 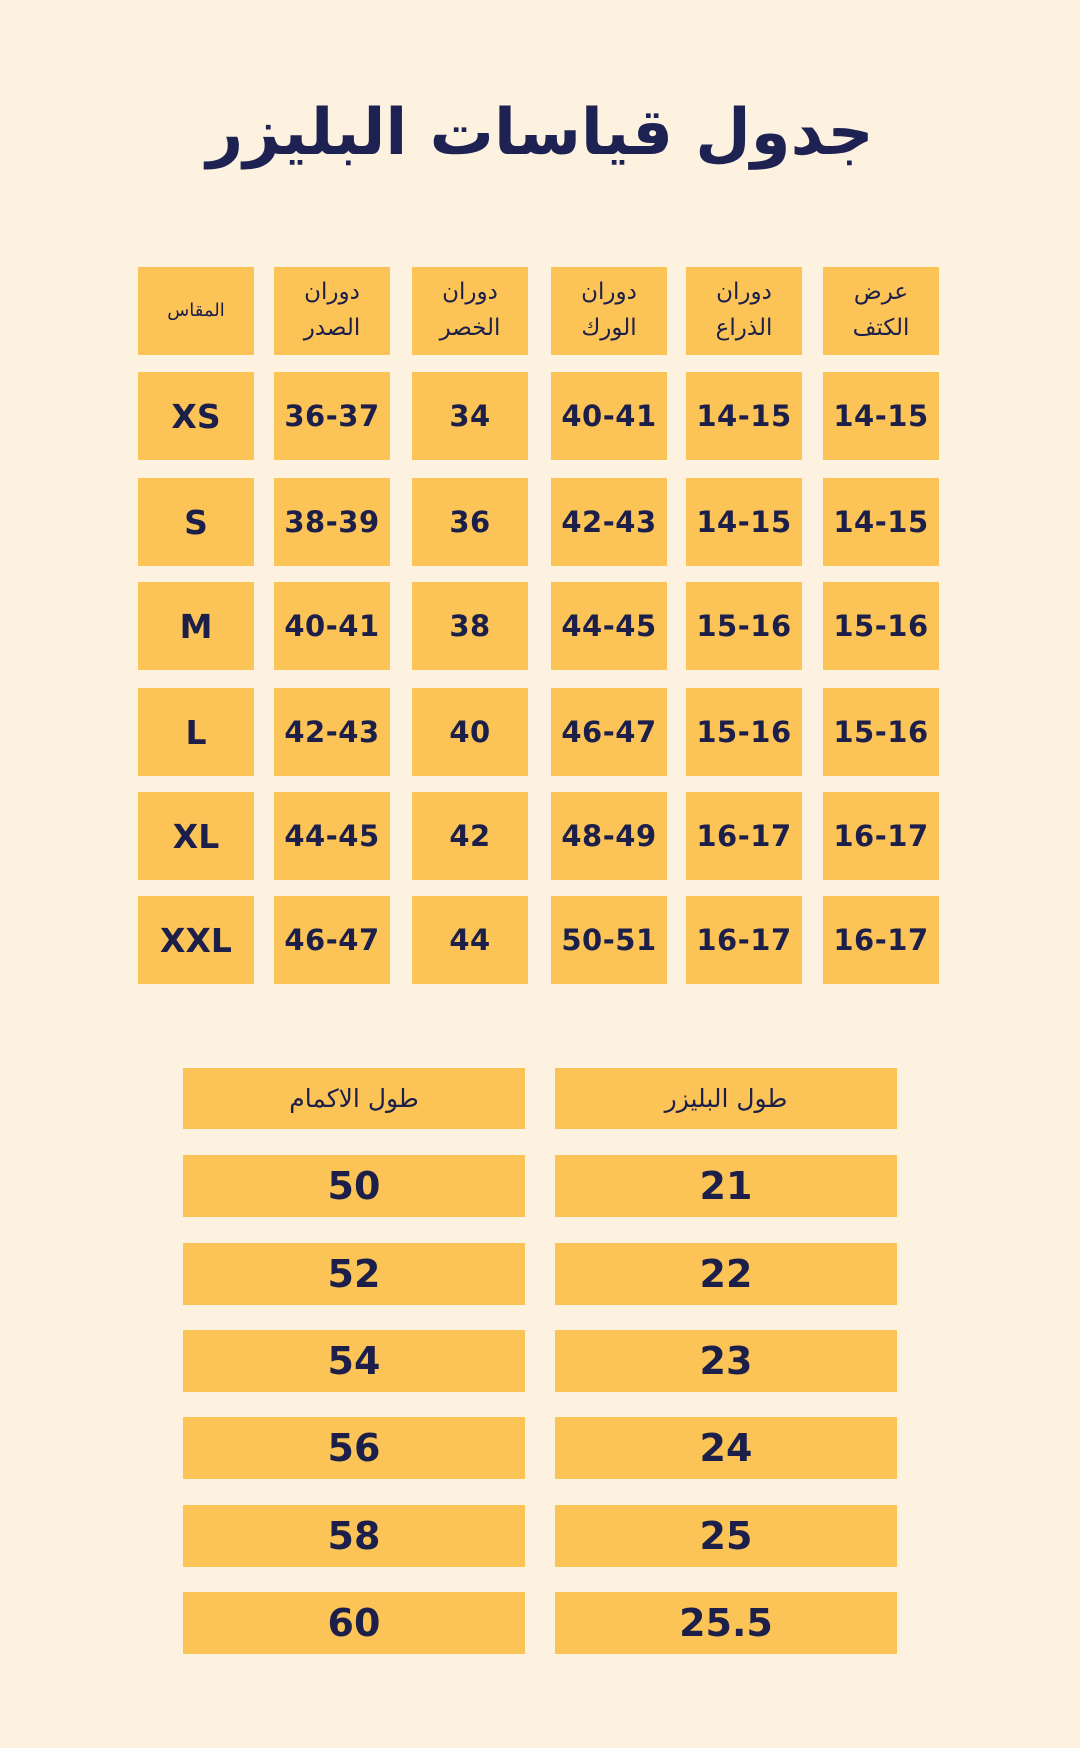 I want to click on header-blazer-length: طول البليزر, so click(x=726, y=1098).